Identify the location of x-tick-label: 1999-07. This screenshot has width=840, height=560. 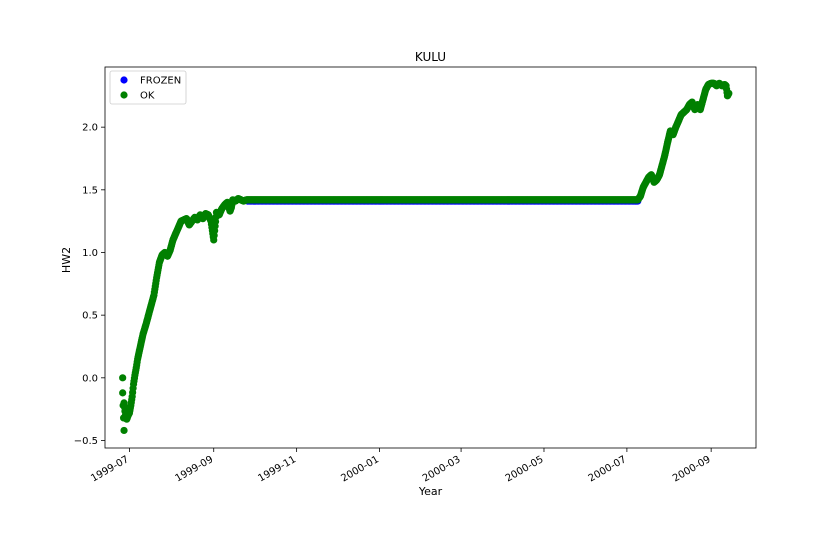
(110, 469).